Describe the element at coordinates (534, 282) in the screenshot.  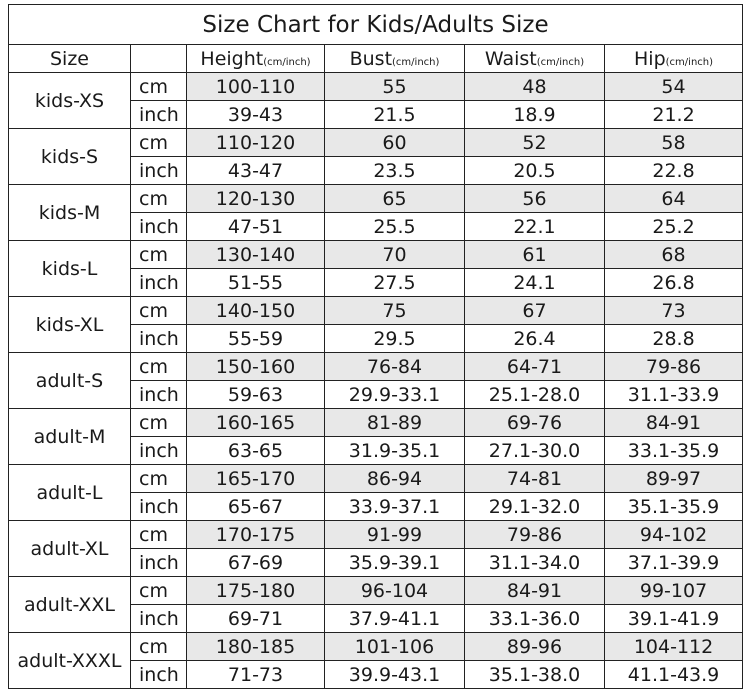
I see `value-cell: 24.1` at that location.